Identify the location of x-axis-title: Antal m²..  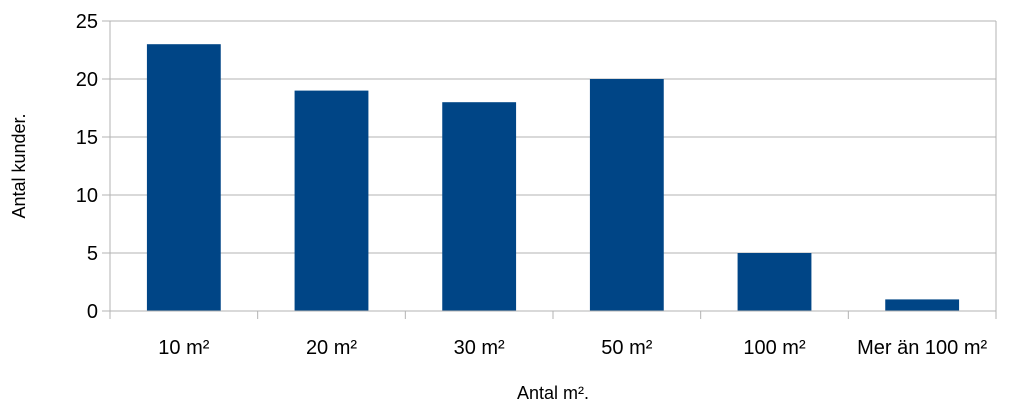
(553, 393).